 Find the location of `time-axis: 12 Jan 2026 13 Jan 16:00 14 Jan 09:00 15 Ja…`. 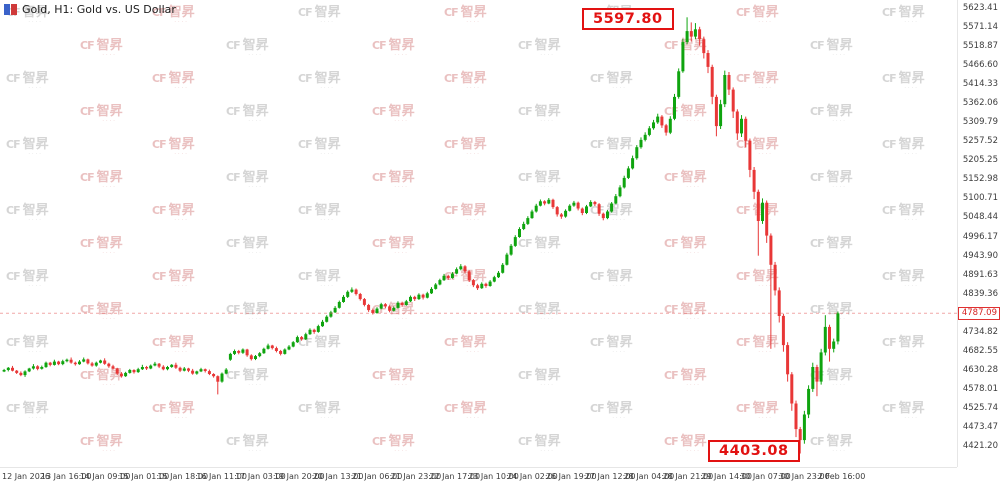

time-axis: 12 Jan 2026 13 Jan 16:00 14 Jan 09:00 15 Ja… is located at coordinates (478, 475).